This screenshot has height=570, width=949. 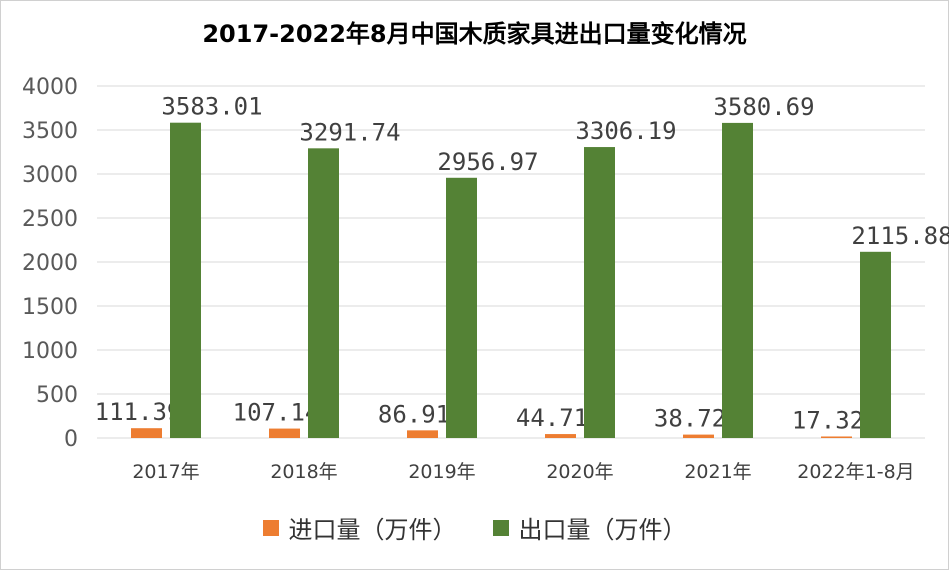 What do you see at coordinates (50, 263) in the screenshot?
I see `y-tick-label: 2000` at bounding box center [50, 263].